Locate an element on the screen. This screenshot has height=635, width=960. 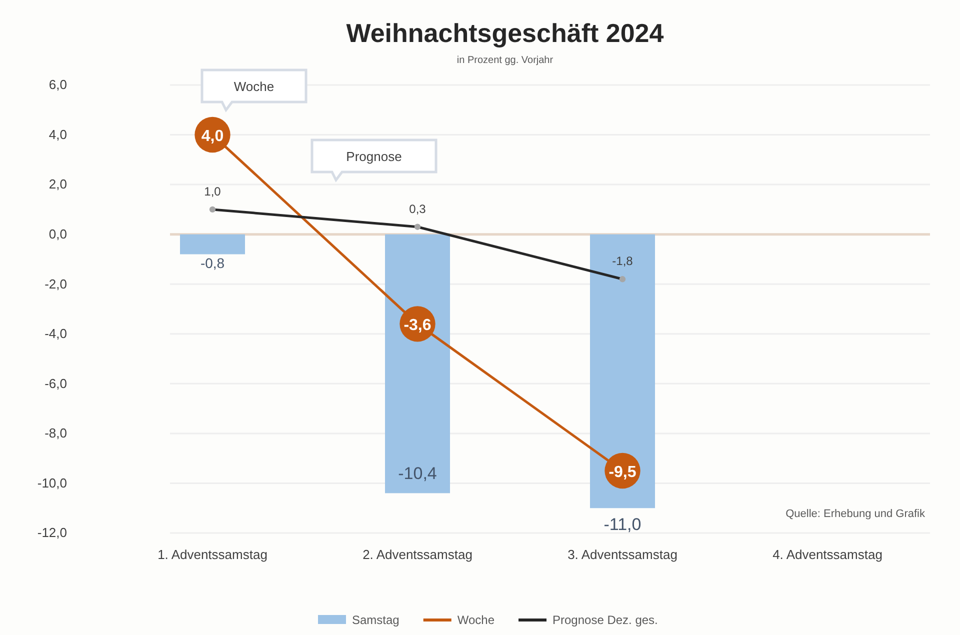
y-tick-label: 0,0 is located at coordinates (57, 234).